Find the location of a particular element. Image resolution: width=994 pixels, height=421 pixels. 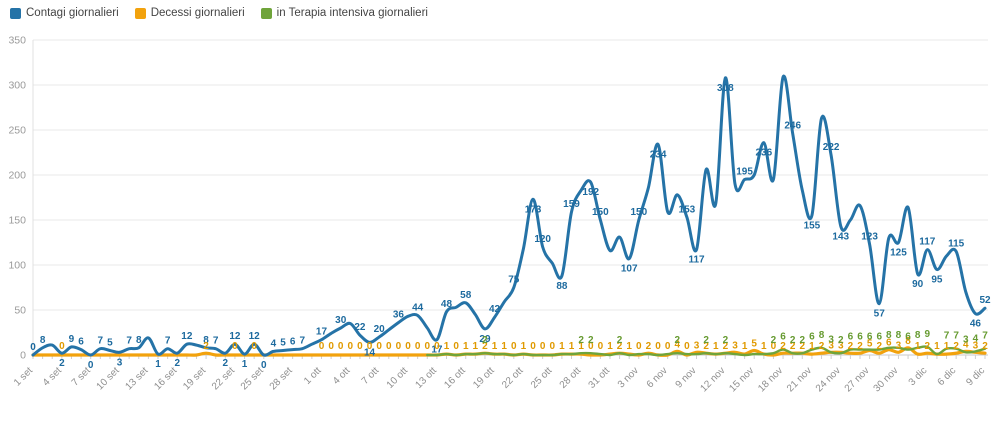

y-axis-label: 300 is located at coordinates (17, 86).